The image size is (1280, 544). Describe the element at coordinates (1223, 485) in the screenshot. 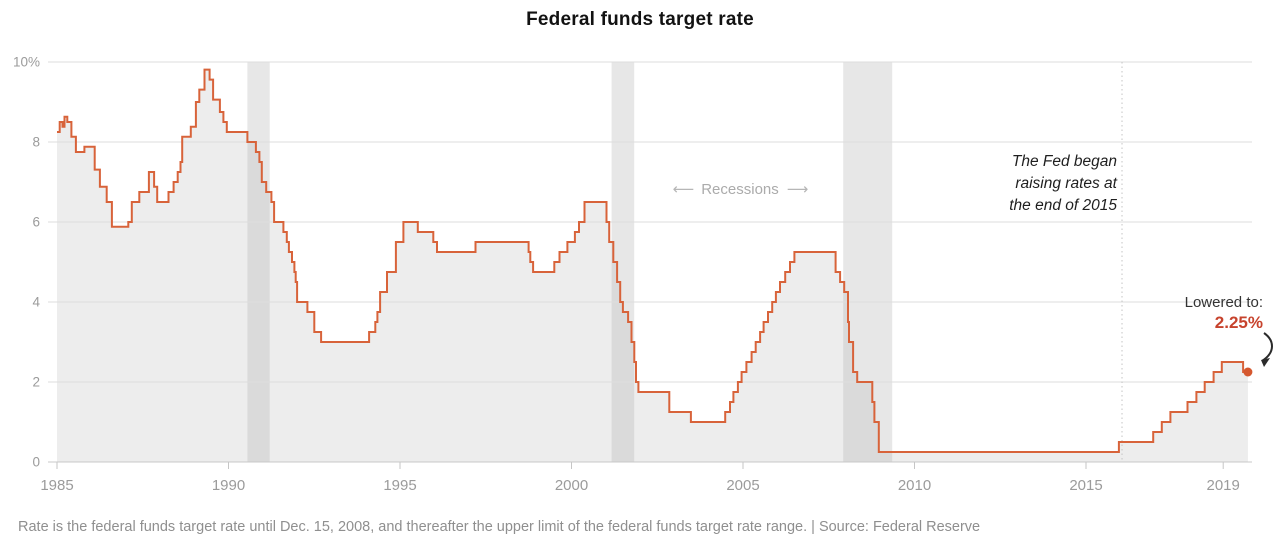

I see `x-axis-label: 2019` at that location.